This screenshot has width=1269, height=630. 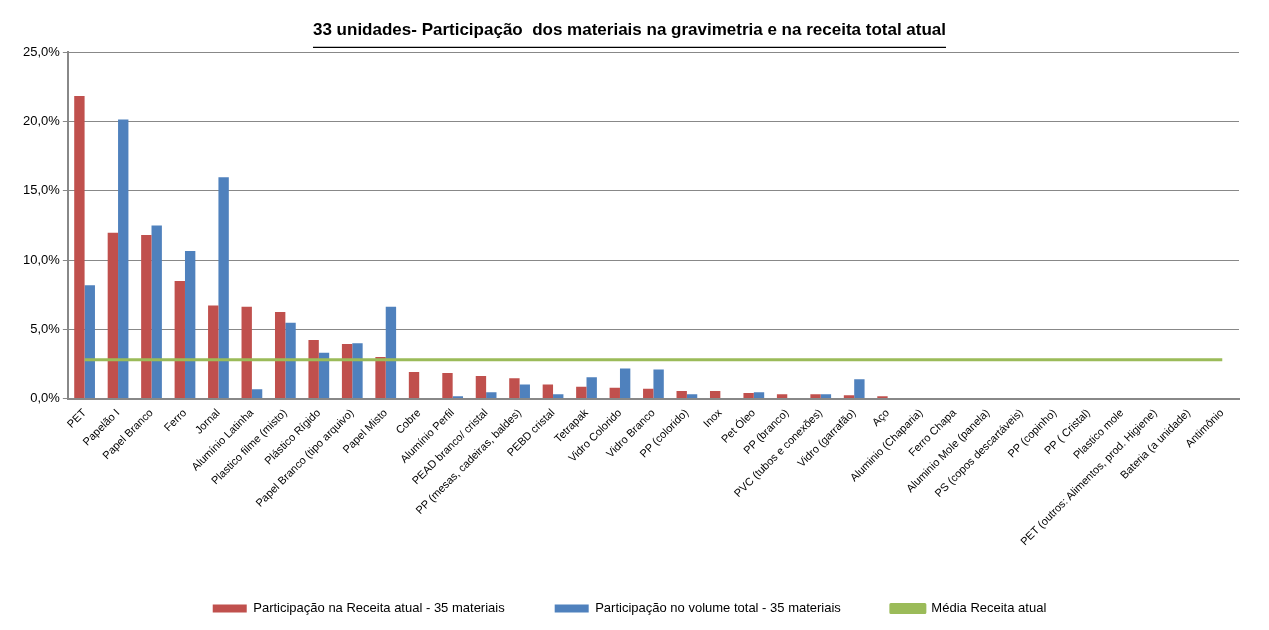 What do you see at coordinates (45, 328) in the screenshot?
I see `y-tick-label: 5,0%` at bounding box center [45, 328].